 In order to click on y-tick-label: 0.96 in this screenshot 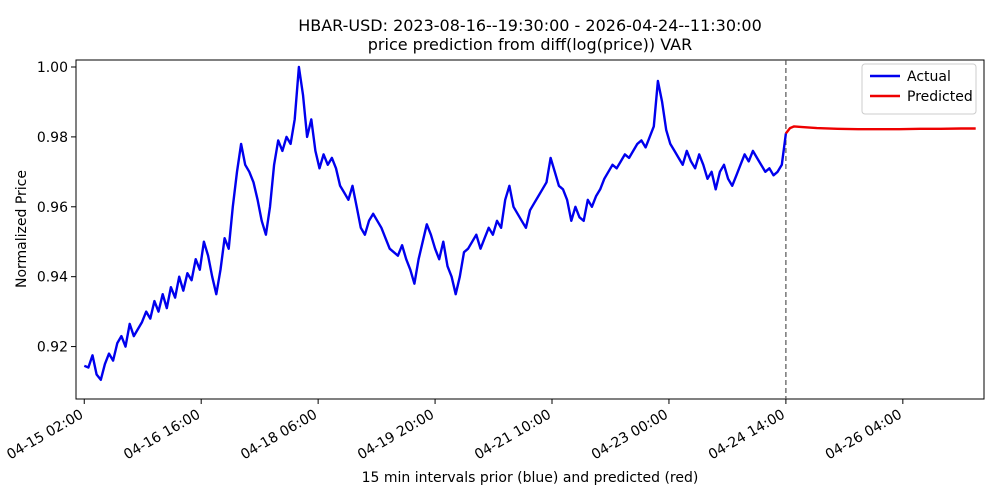, I will do `click(52, 208)`.